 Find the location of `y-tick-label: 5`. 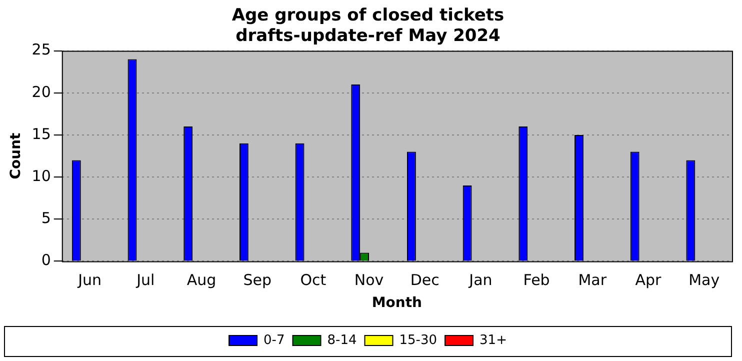

y-tick-label: 5 is located at coordinates (46, 218).